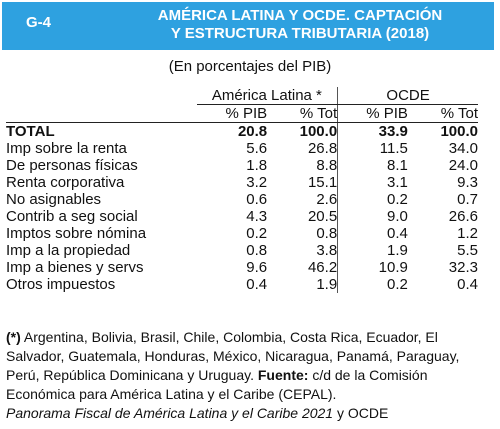 The image size is (500, 429). I want to click on cell-value: 10.9, so click(372, 267).